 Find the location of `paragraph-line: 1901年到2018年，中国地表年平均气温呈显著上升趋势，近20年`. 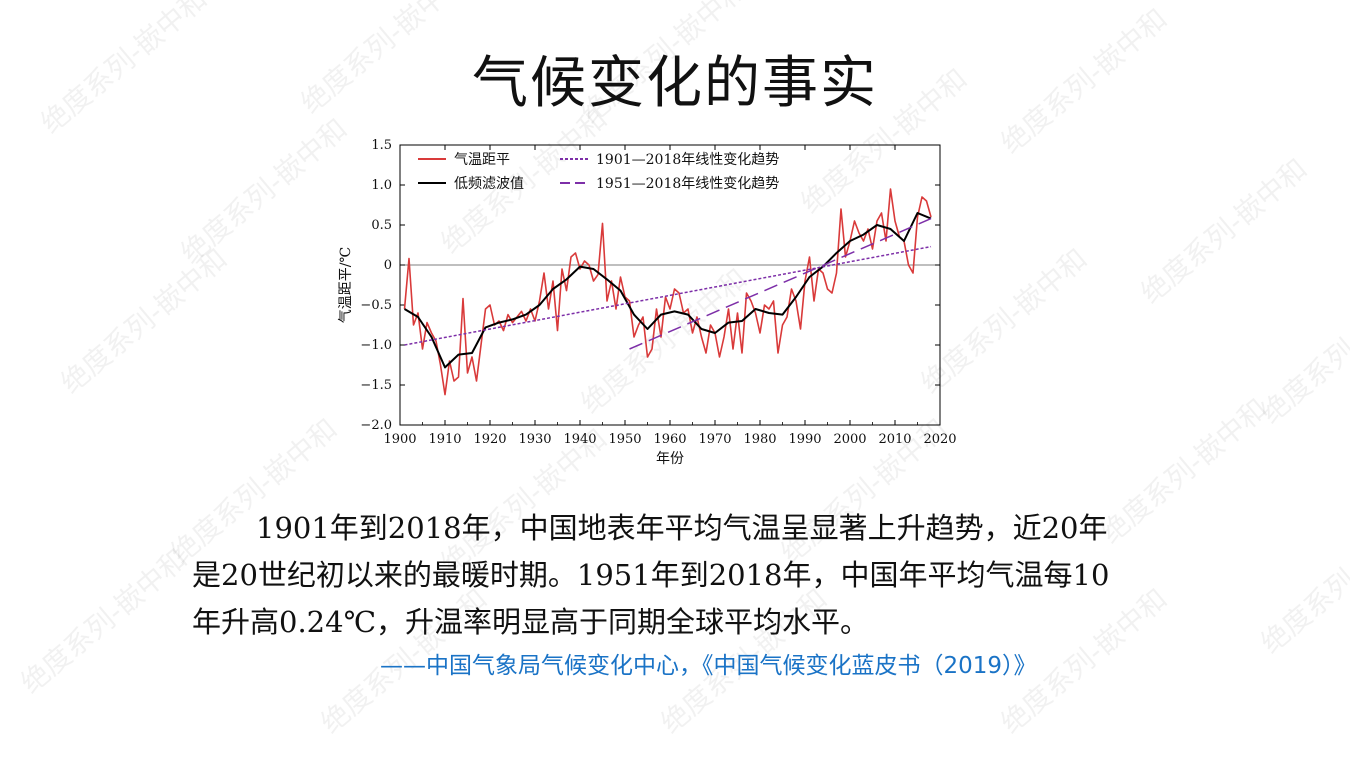

paragraph-line: 1901年到2018年，中国地表年平均气温呈显著上升趋势，近20年 is located at coordinates (682, 528).